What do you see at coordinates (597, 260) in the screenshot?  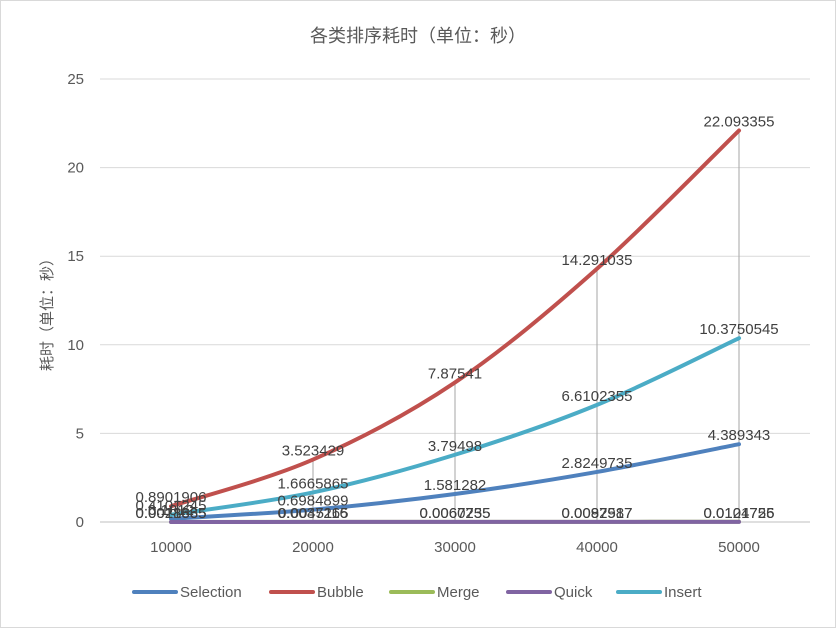 I see `data-label: 14.291035` at bounding box center [597, 260].